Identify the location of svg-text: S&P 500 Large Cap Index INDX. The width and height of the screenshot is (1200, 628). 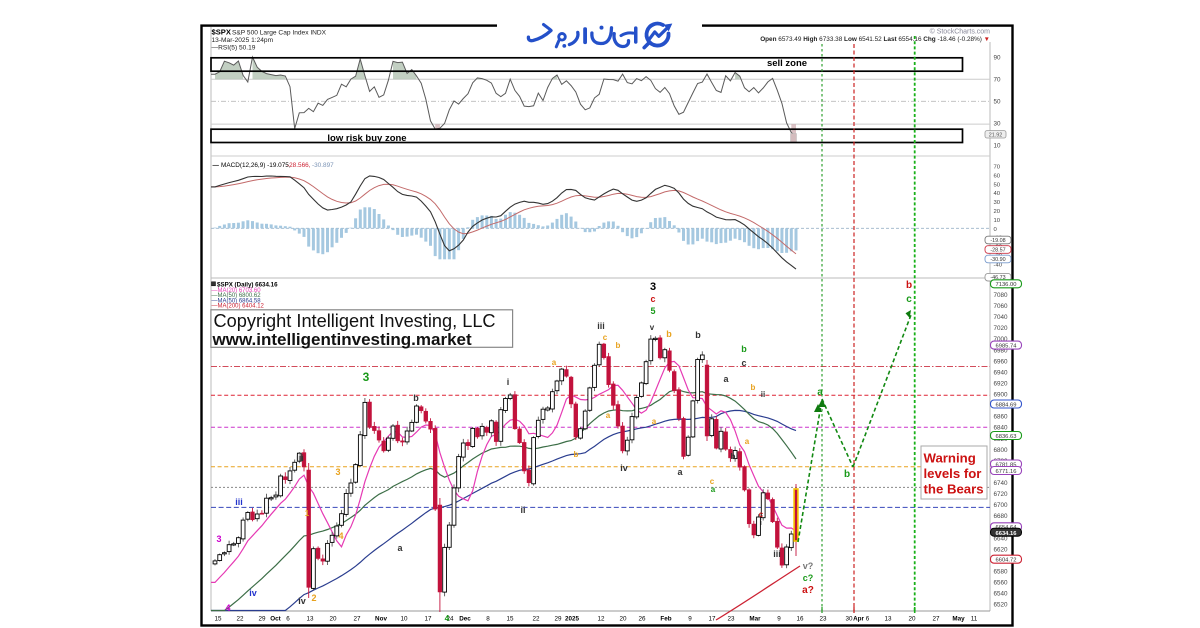
(279, 33).